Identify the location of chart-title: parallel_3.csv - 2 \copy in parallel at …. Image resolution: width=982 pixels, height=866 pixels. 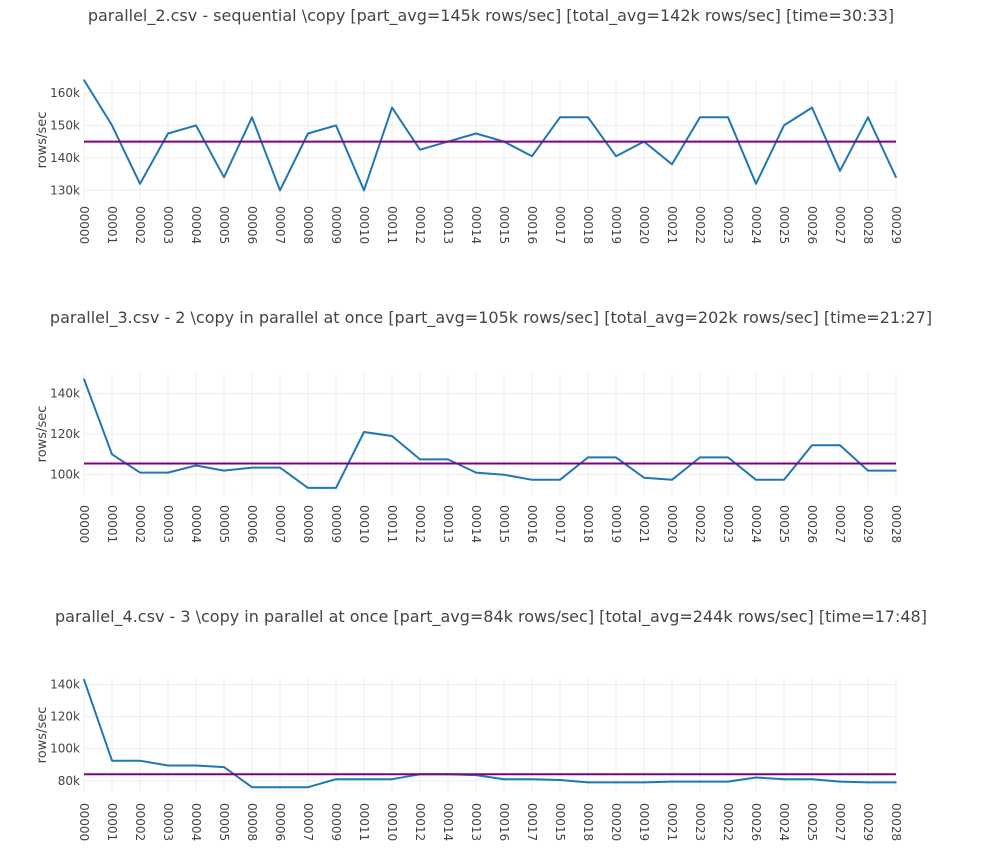
(491, 317).